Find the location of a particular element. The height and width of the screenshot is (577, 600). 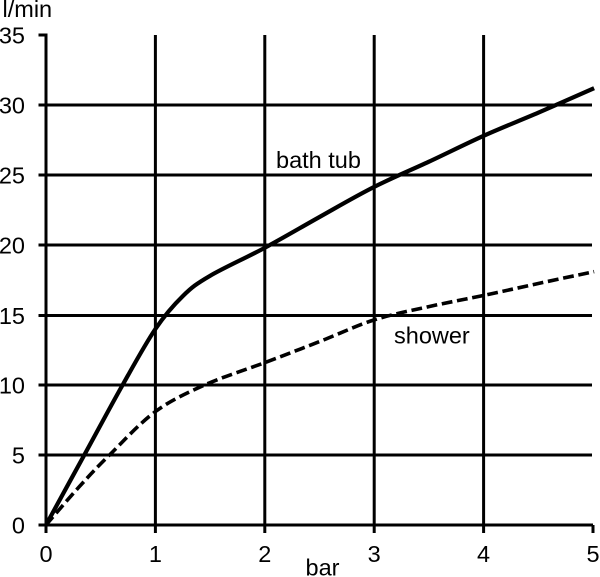

svg-text: 35 is located at coordinates (12, 36).